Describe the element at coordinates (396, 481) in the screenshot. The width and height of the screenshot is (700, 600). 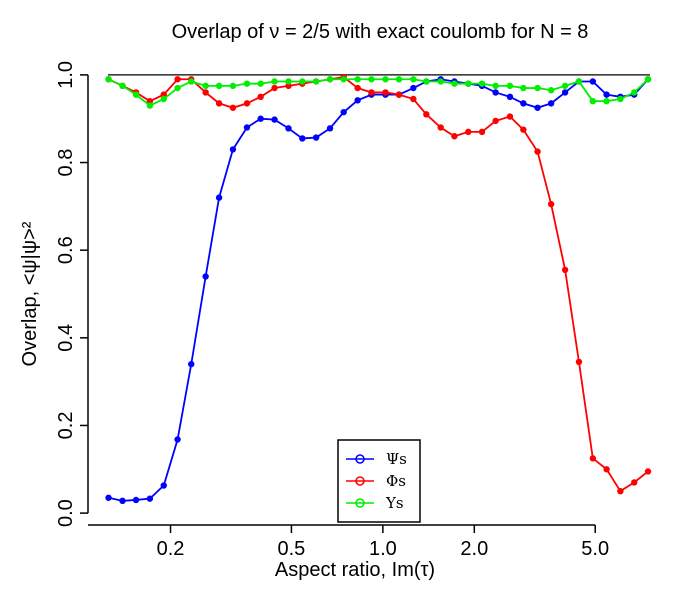
I see `legend-label: Φs` at that location.